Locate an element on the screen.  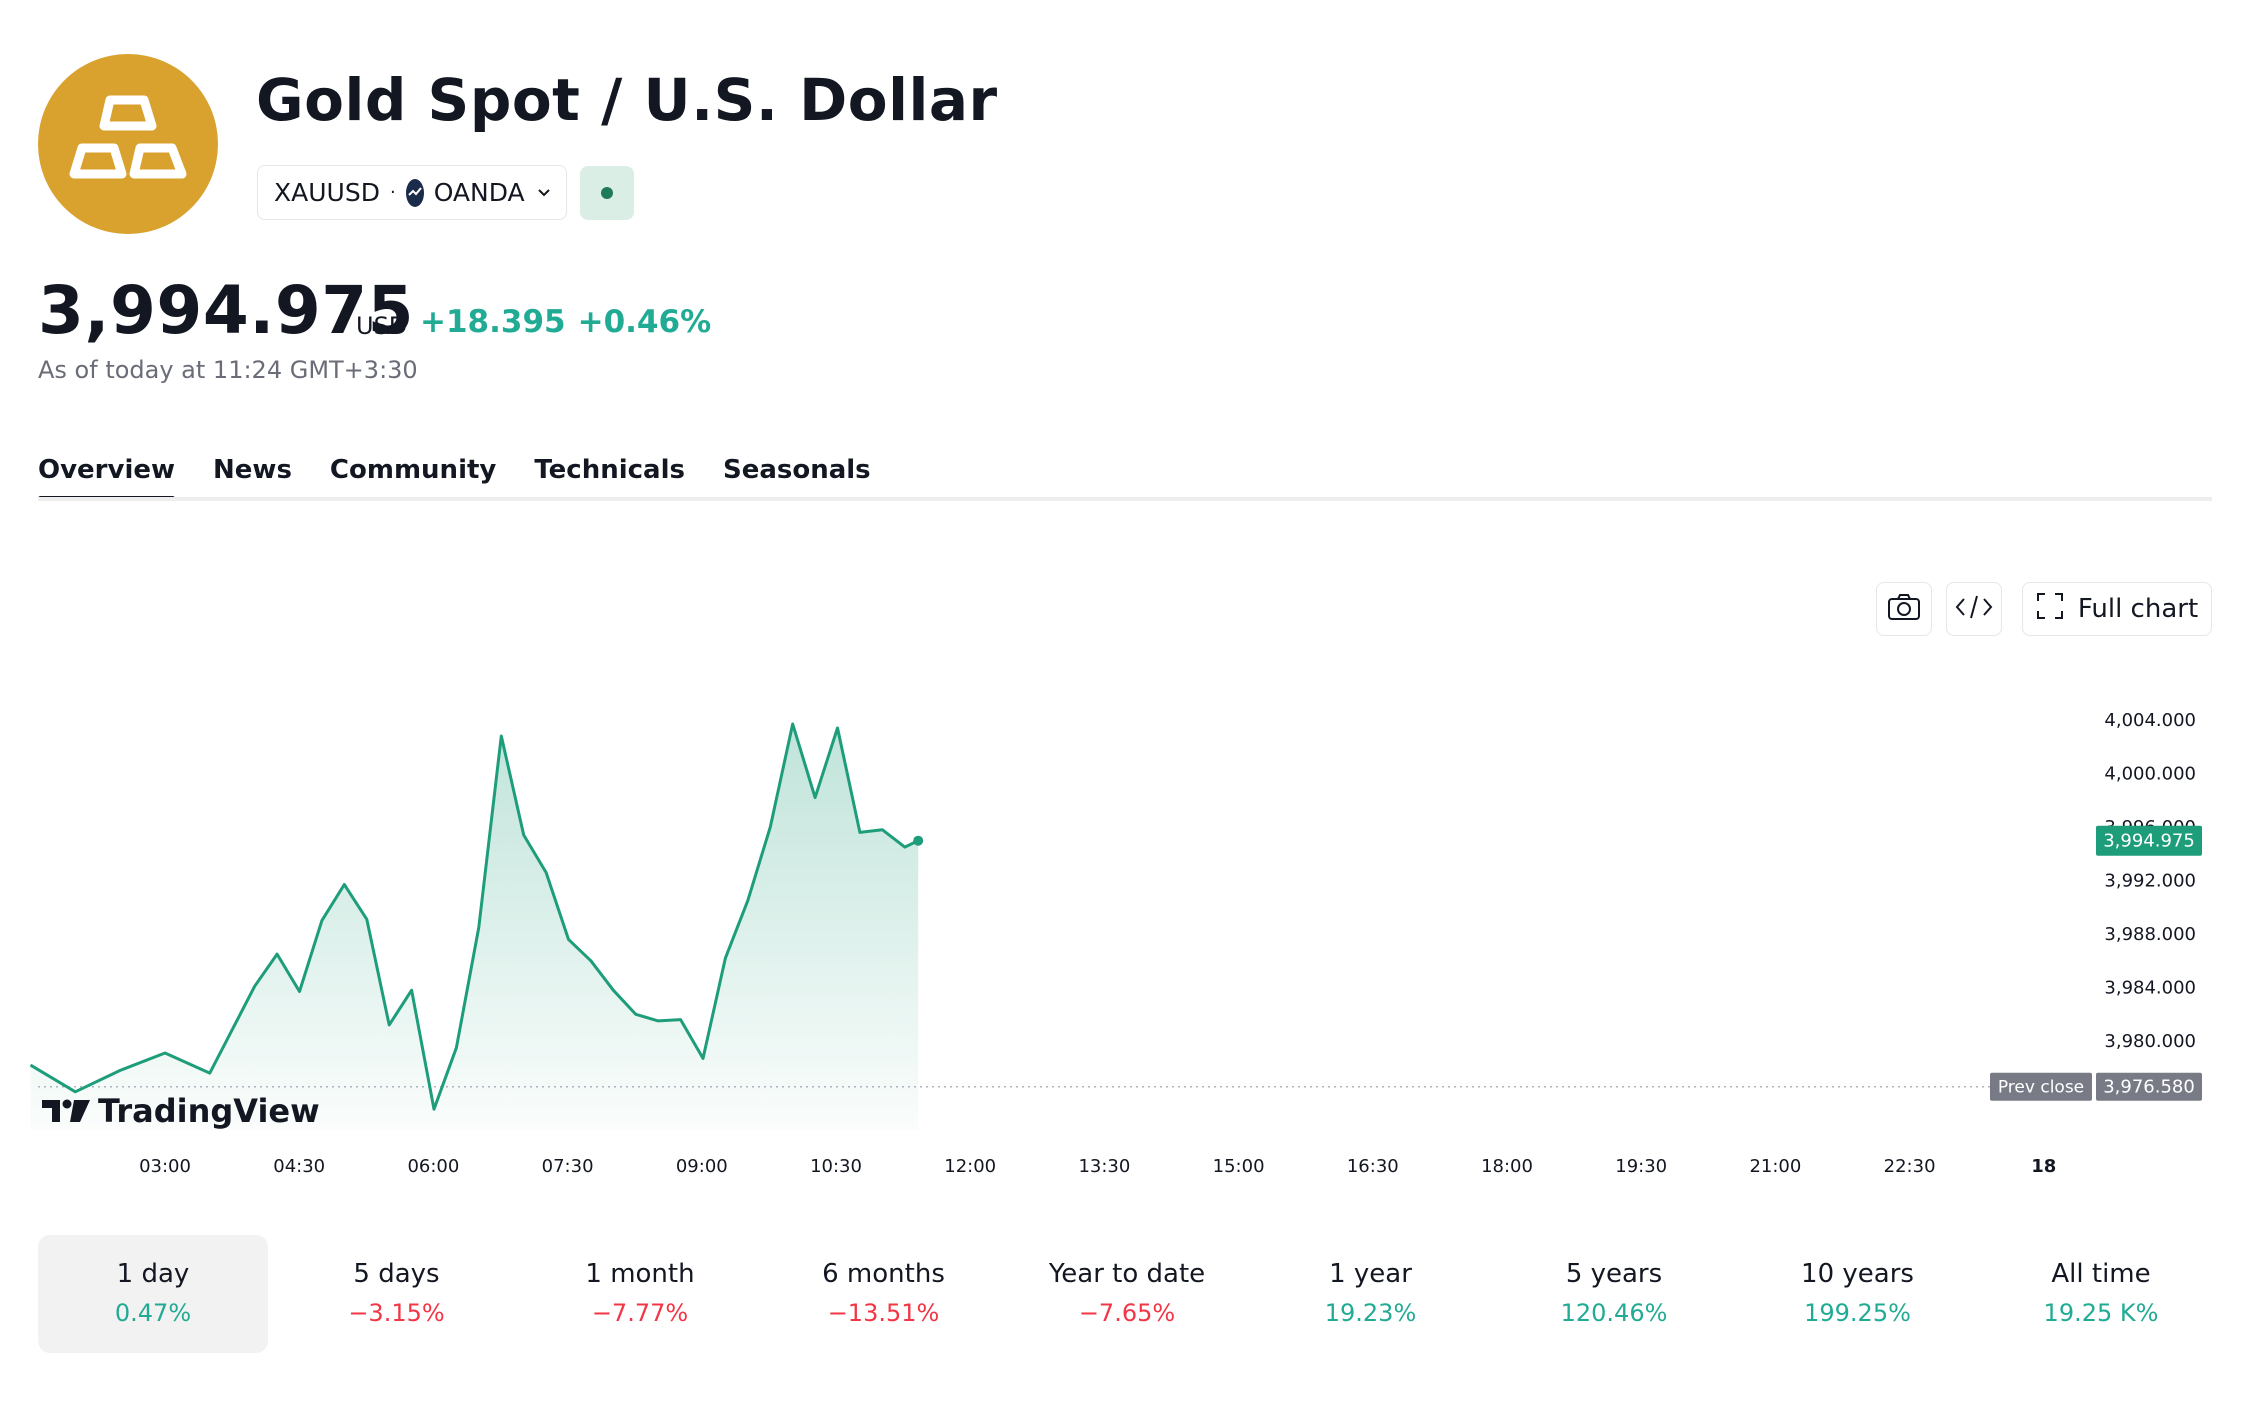
period-change-value: −7.77% is located at coordinates (640, 1313).